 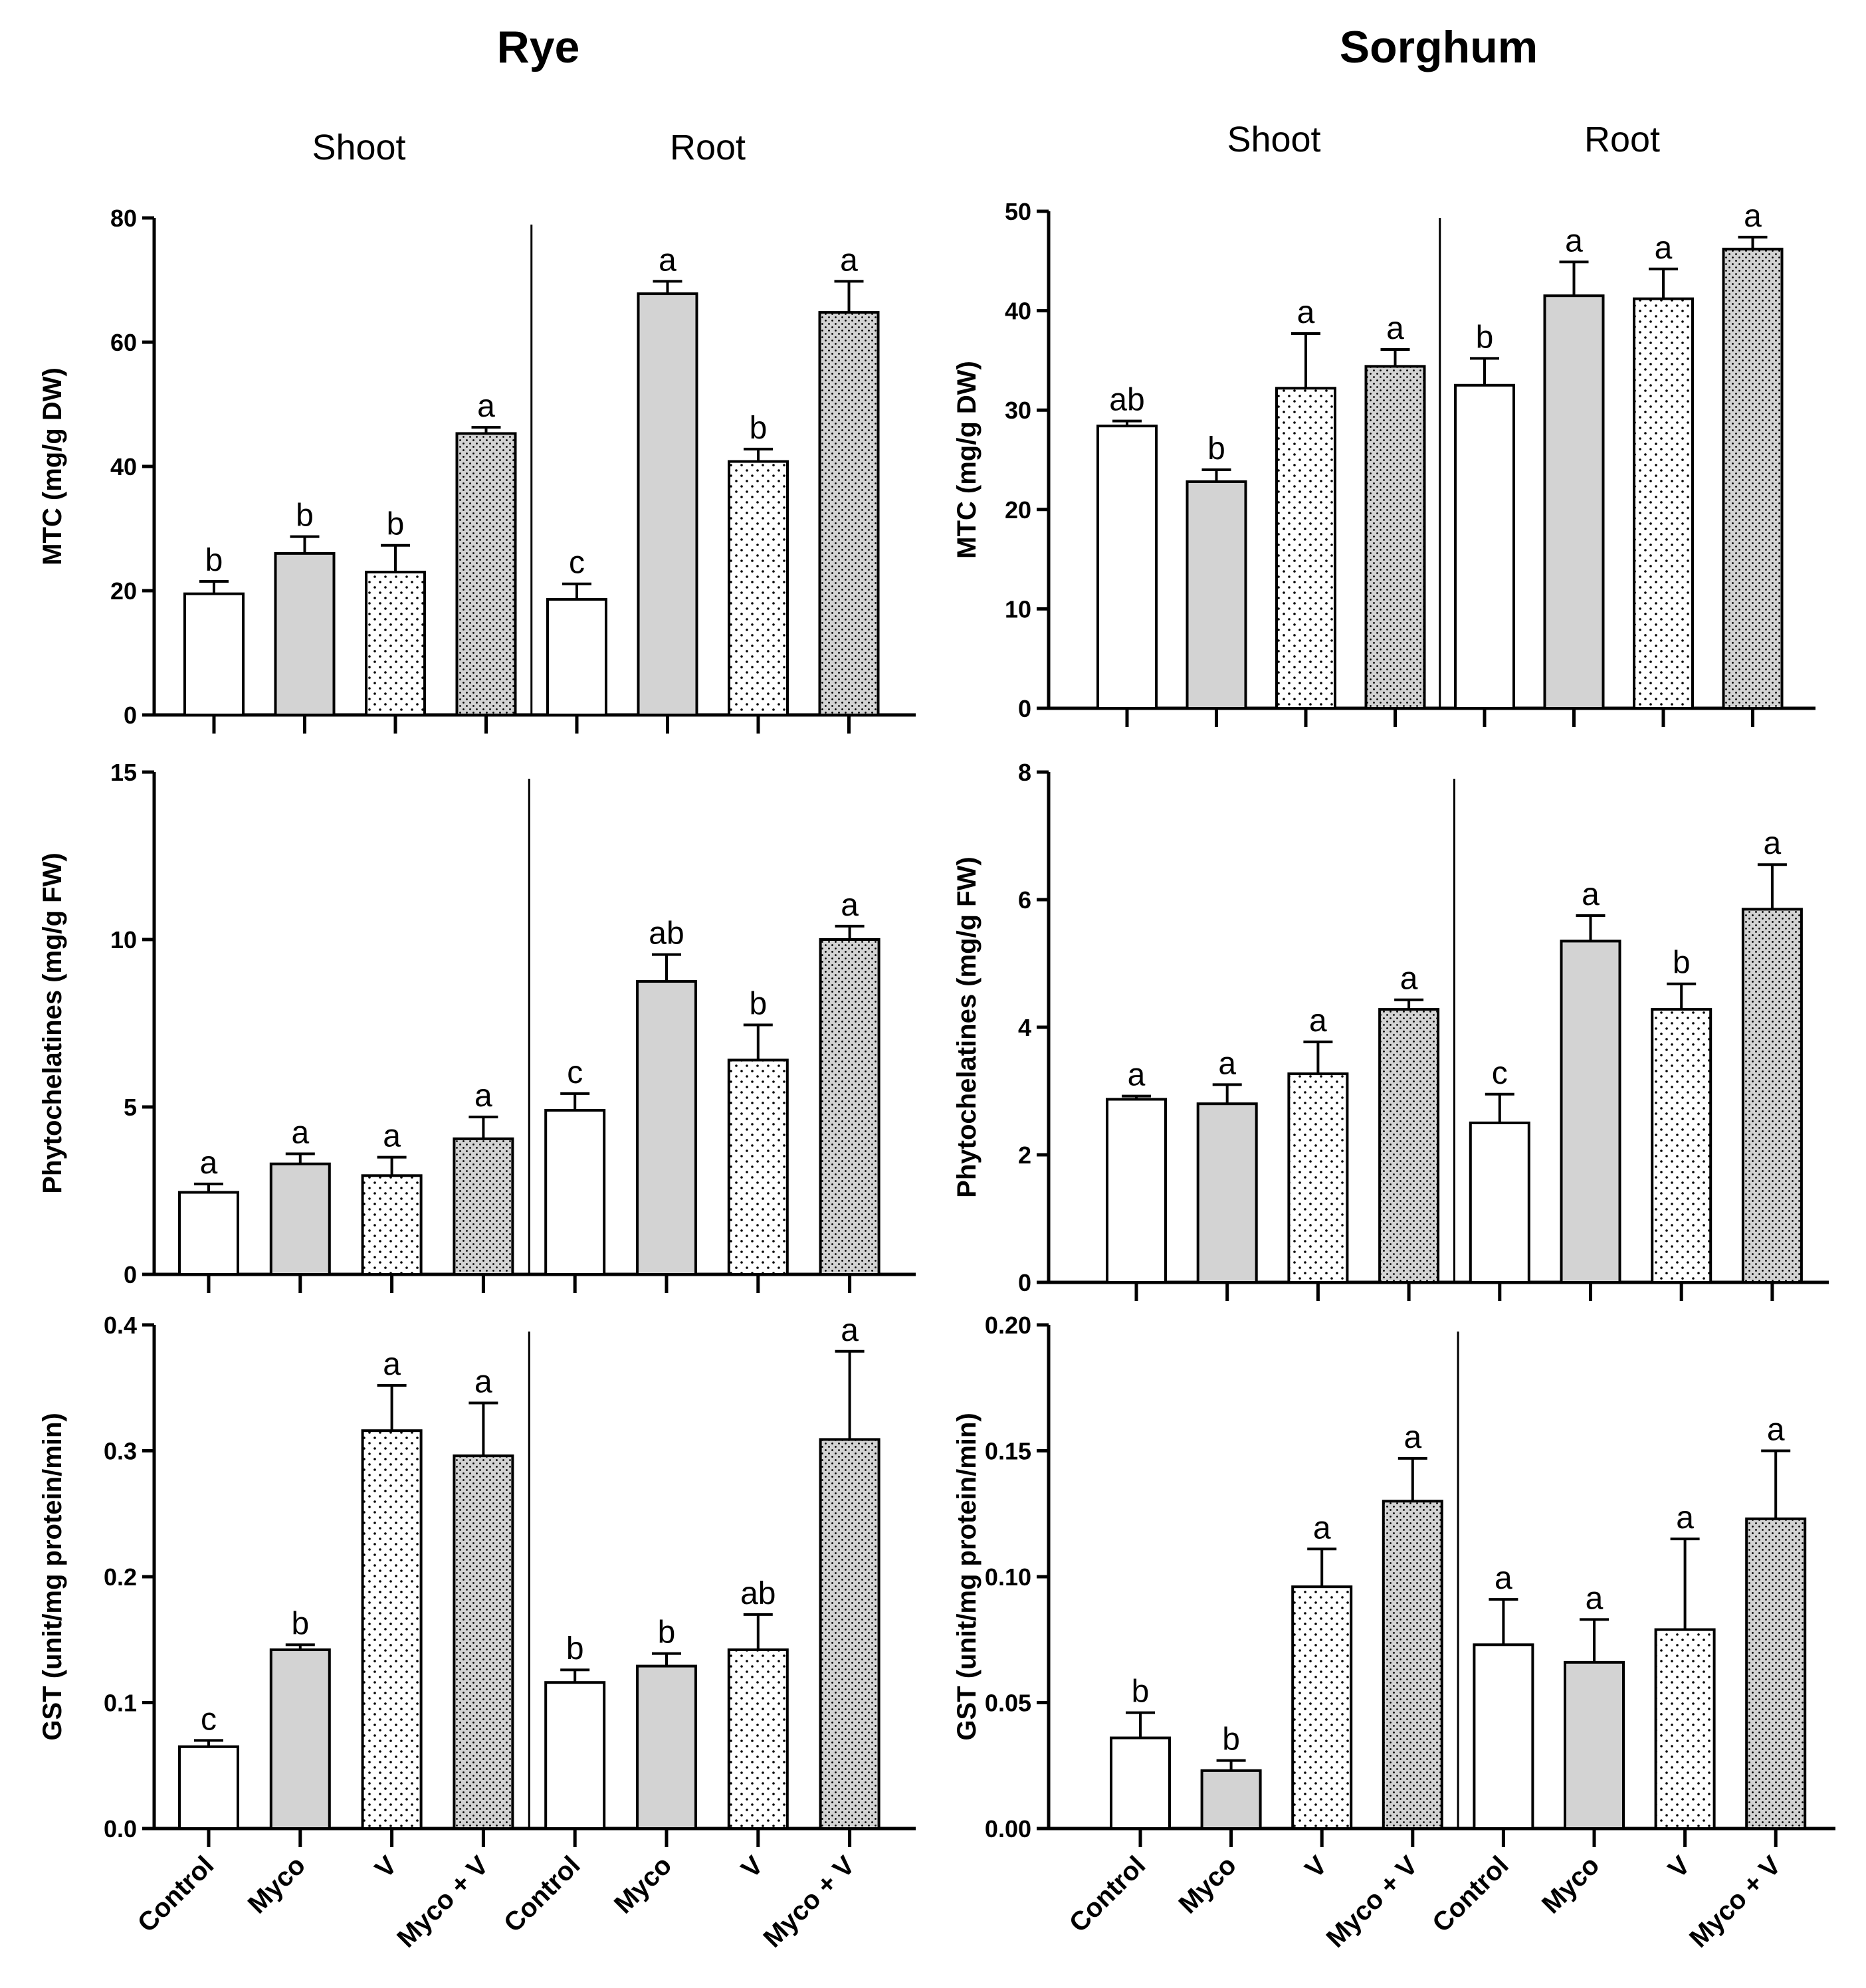 I want to click on y-tick-label: 5, so click(x=130, y=1107).